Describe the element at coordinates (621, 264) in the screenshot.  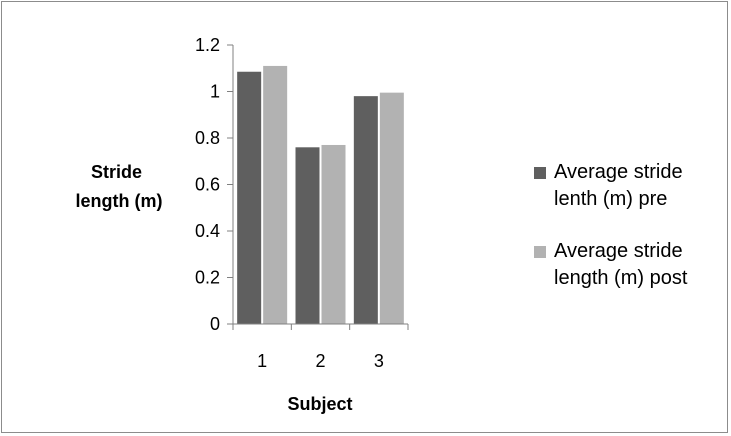
I see `legend-label-post: Average stride length (m) post` at that location.